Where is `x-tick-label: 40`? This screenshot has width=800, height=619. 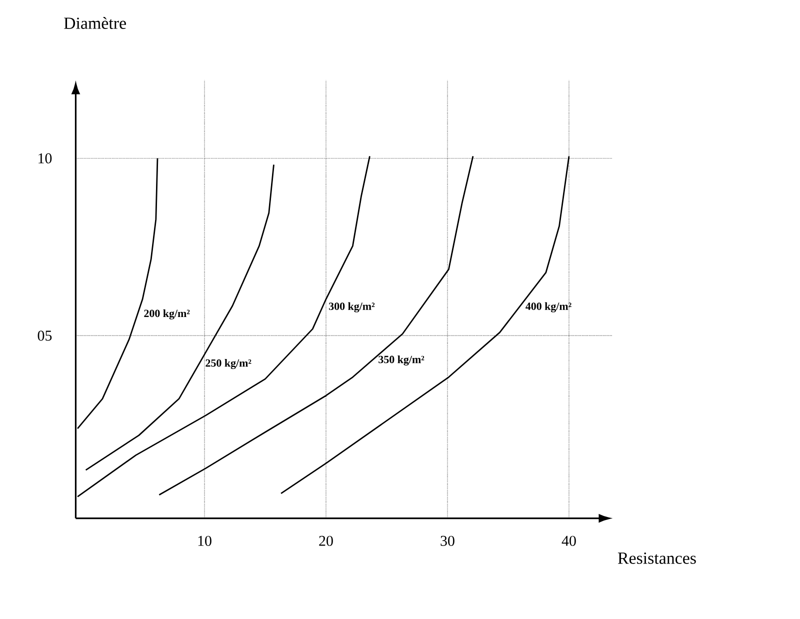
x-tick-label: 40 is located at coordinates (569, 541).